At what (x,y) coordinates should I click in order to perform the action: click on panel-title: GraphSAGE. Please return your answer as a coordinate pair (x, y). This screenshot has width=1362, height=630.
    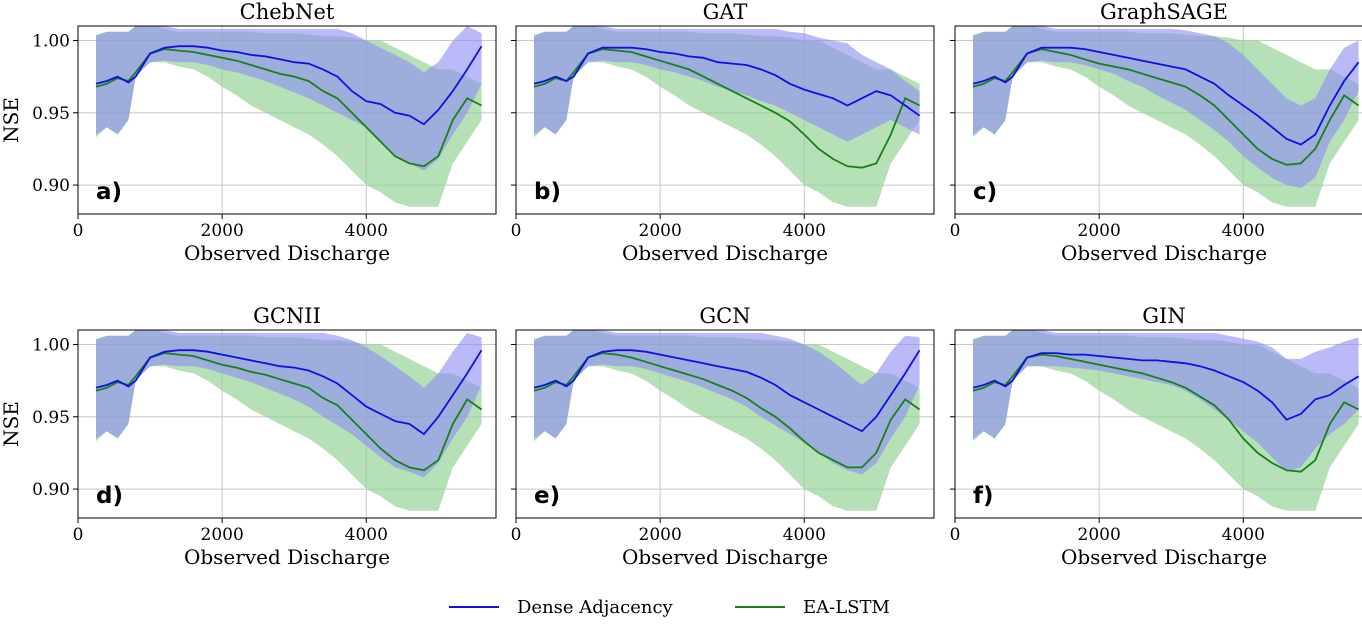
    Looking at the image, I should click on (1164, 12).